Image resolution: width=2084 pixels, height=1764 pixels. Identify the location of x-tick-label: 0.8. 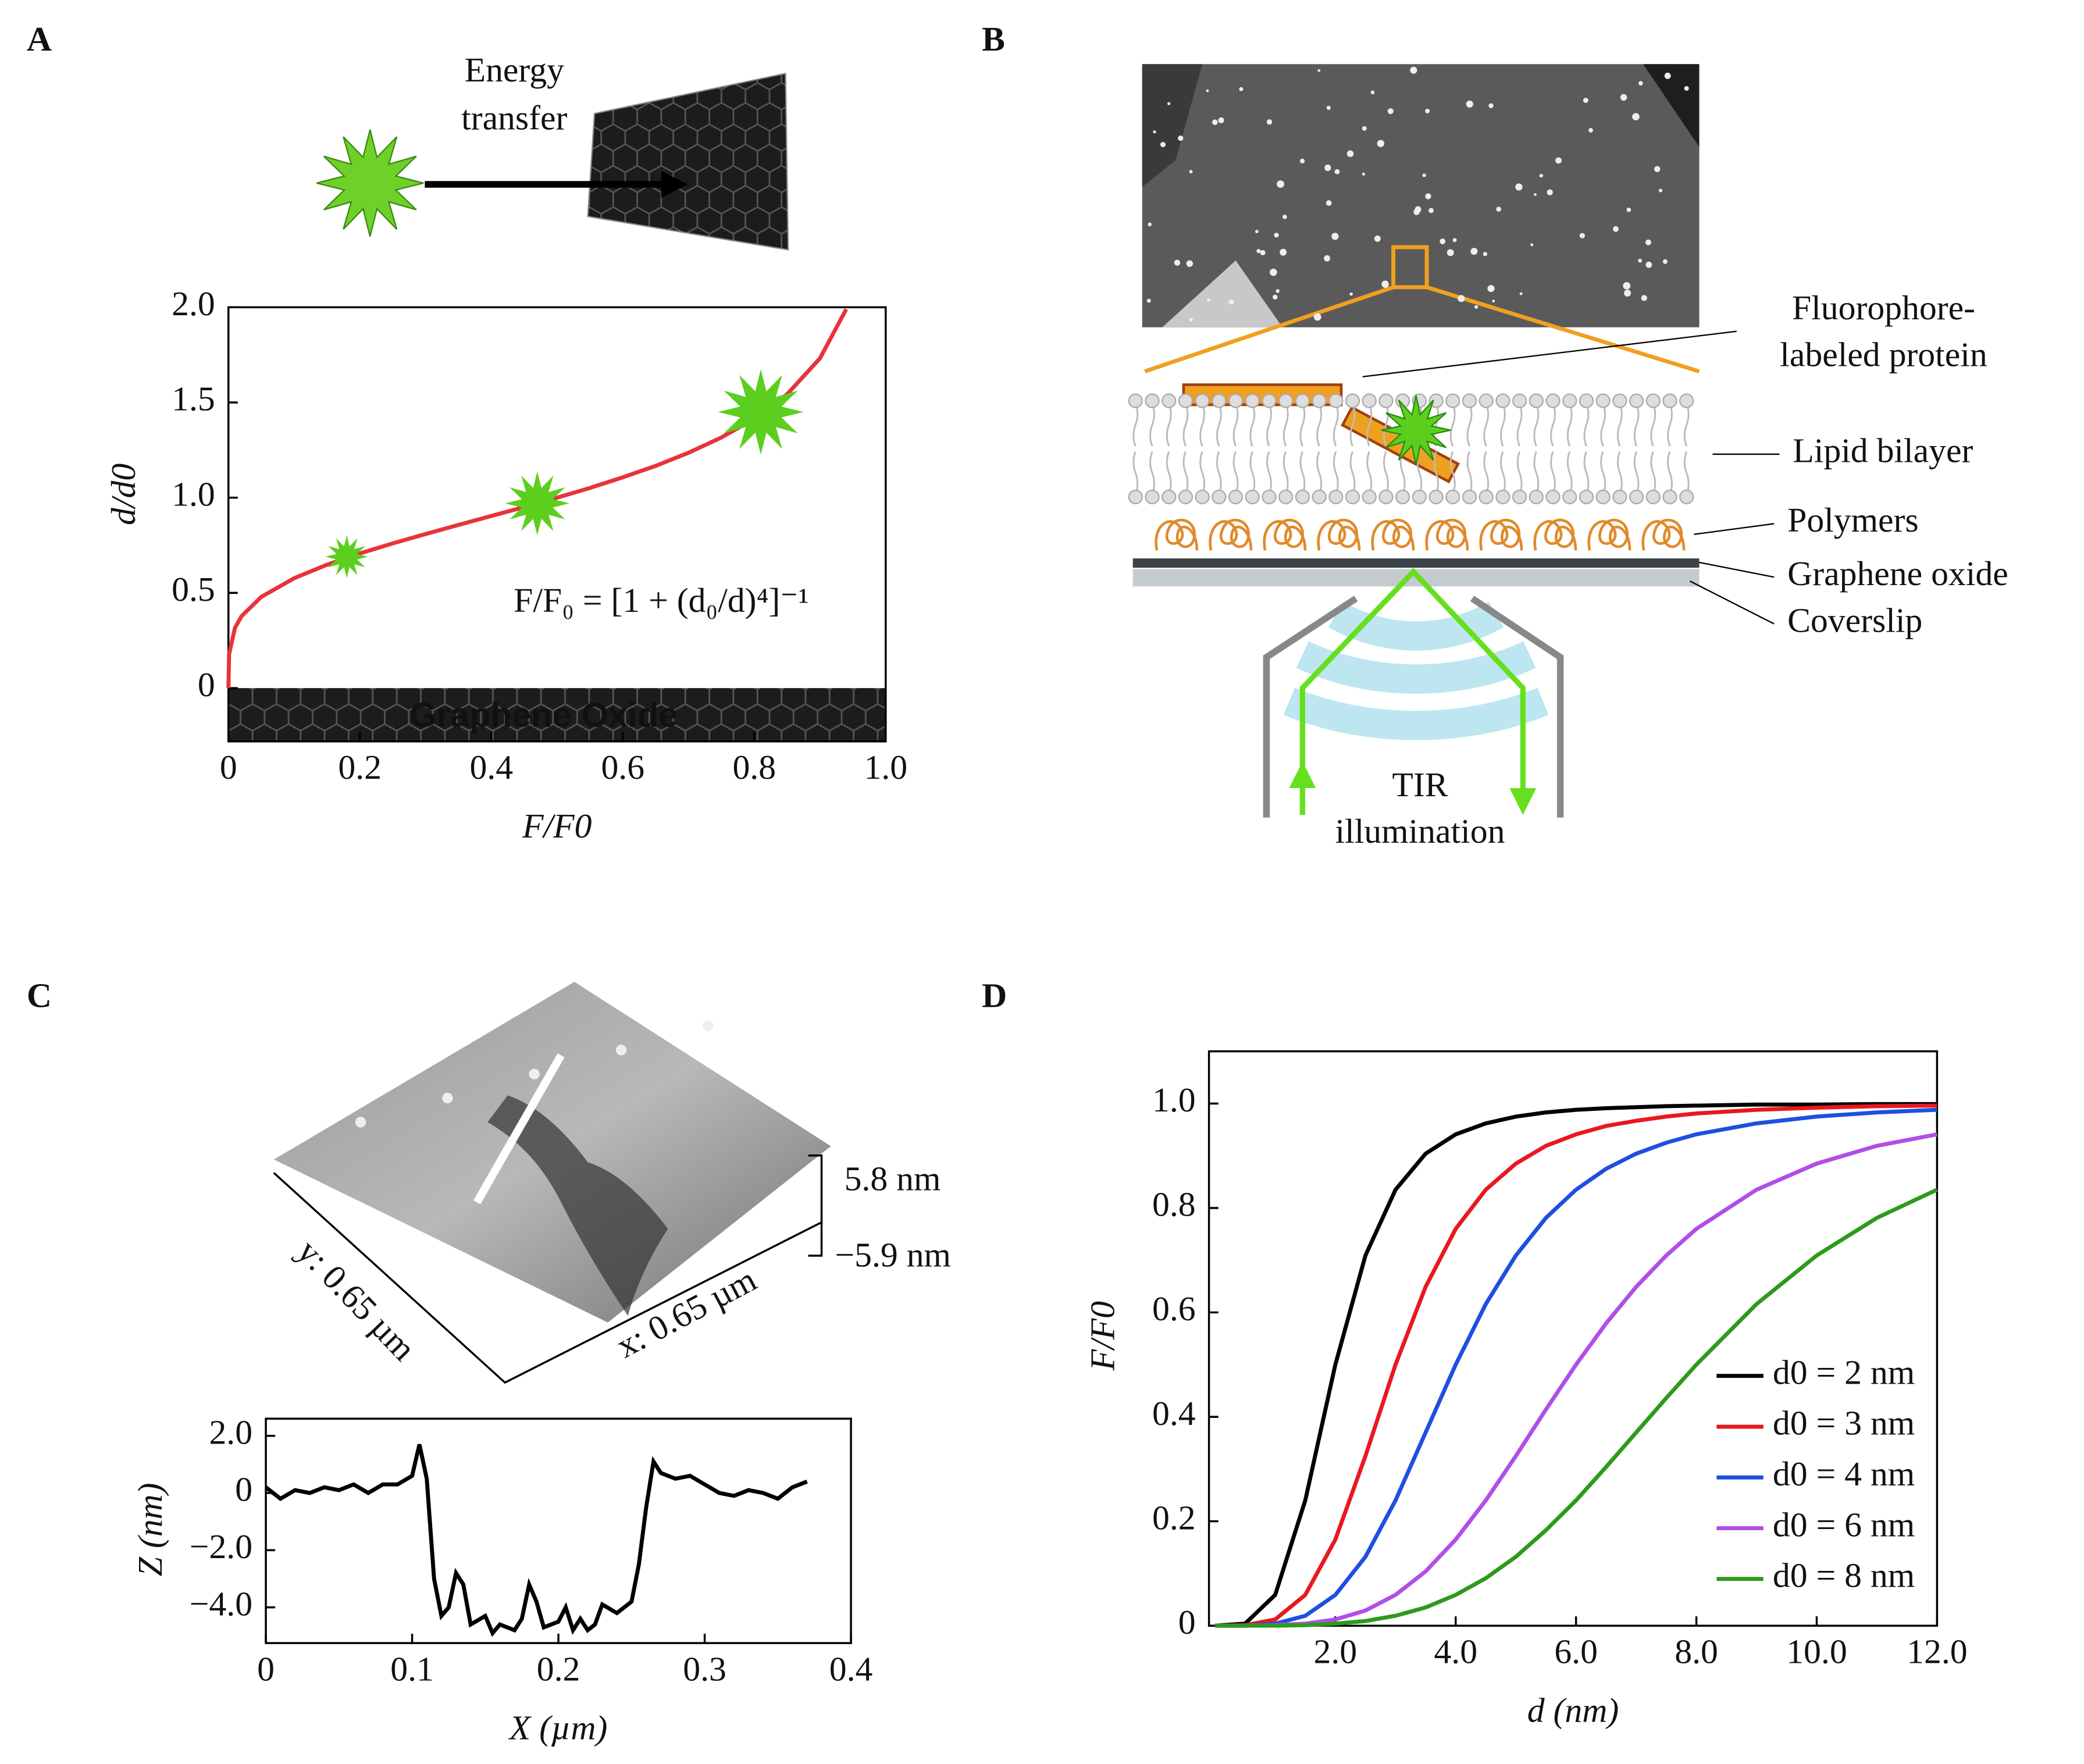
(754, 767).